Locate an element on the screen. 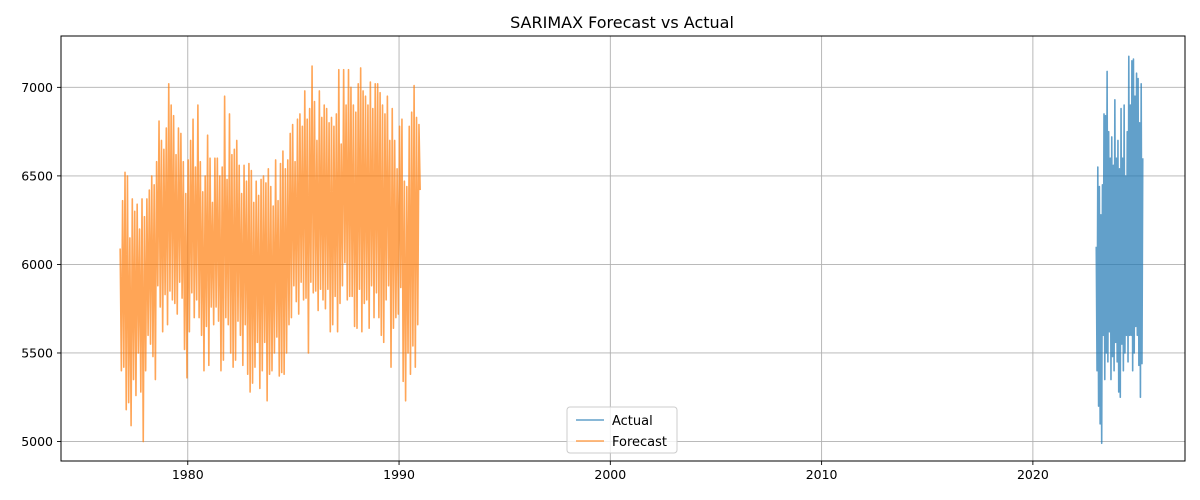 This screenshot has height=500, width=1200. x-tick-label: 2000 is located at coordinates (610, 474).